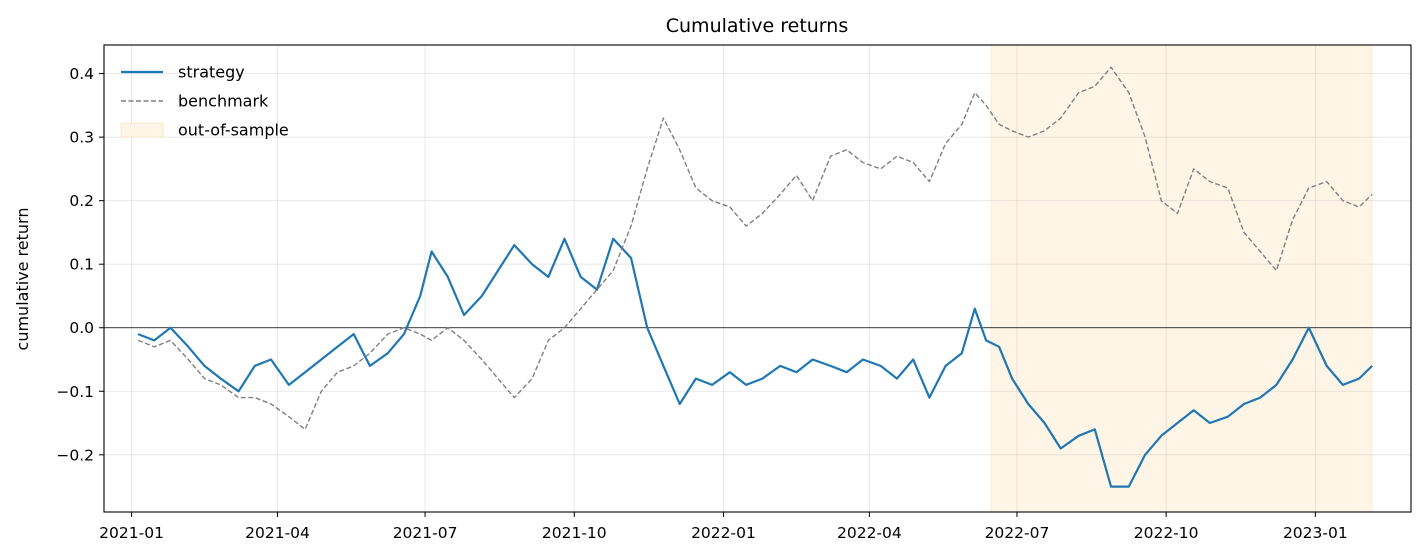  What do you see at coordinates (1315, 533) in the screenshot?
I see `x-tick-label: 2023-01` at bounding box center [1315, 533].